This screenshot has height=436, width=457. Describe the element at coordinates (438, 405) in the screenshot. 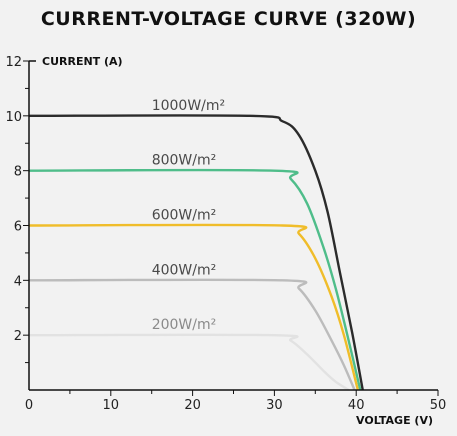

I see `x-tick-label: 50` at that location.